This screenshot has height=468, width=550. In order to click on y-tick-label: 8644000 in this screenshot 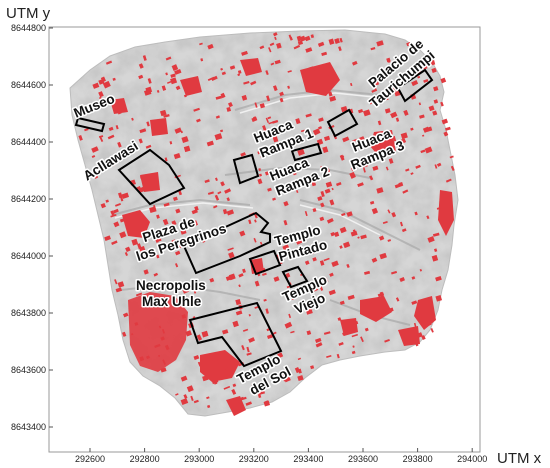, I will do `click(28, 256)`.